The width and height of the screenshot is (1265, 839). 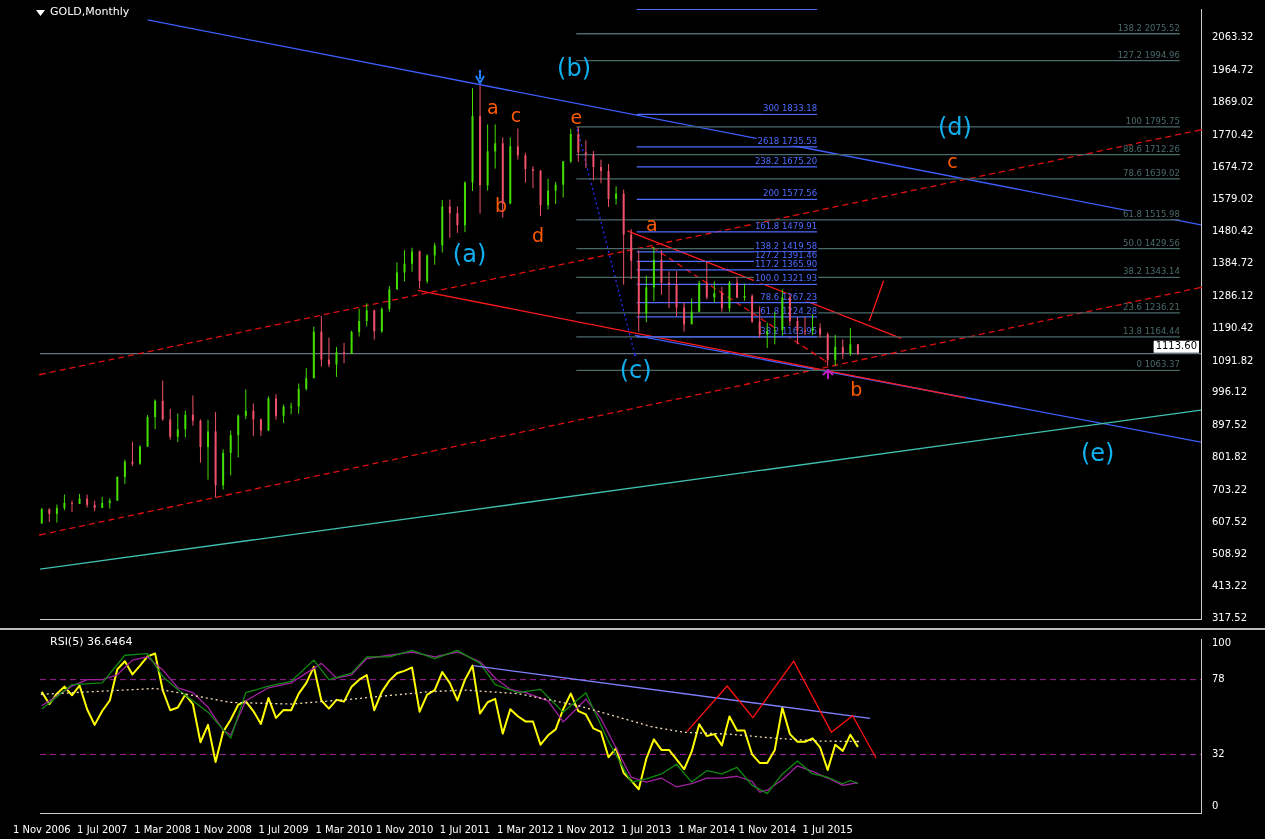 I want to click on x-tick-label: 1 Jul 2011, so click(x=465, y=829).